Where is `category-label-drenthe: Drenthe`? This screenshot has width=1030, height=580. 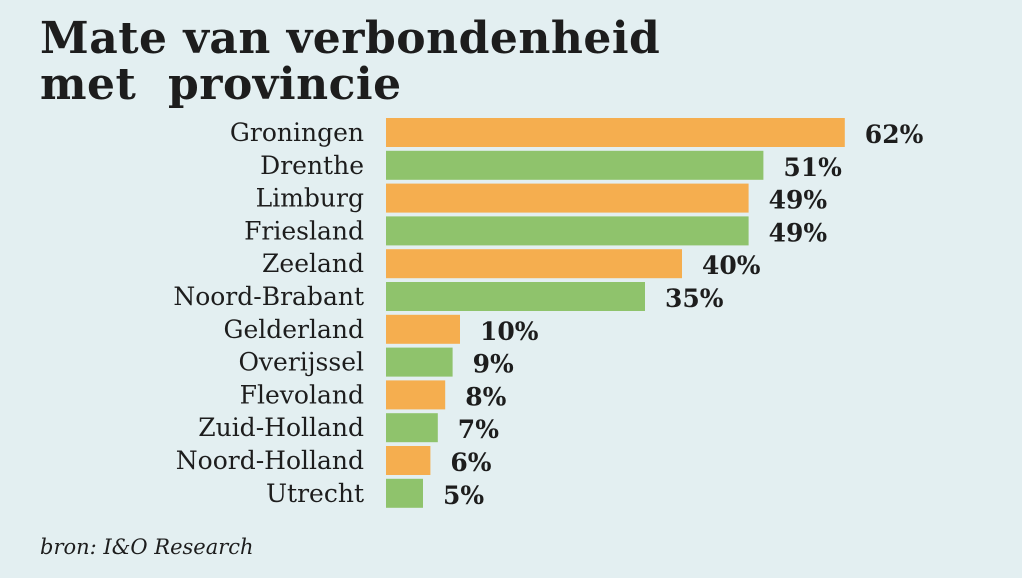
category-label-drenthe: Drenthe is located at coordinates (312, 165).